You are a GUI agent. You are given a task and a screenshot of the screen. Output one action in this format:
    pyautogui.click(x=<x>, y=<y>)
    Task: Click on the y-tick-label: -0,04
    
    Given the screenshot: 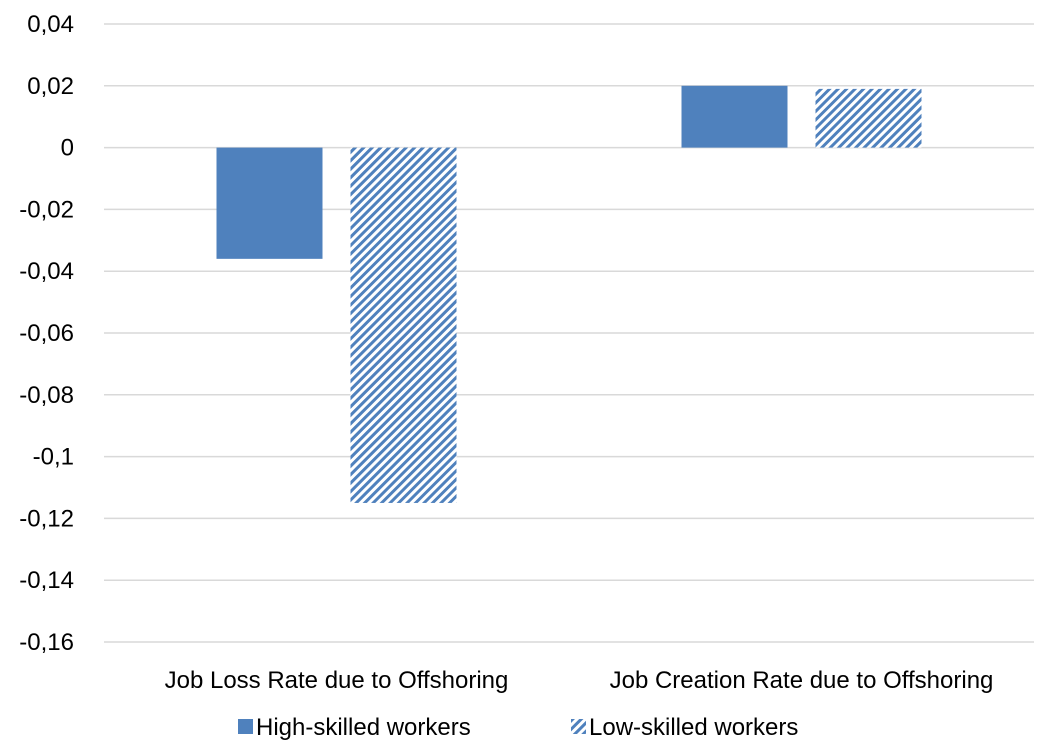 What is the action you would take?
    pyautogui.click(x=46, y=271)
    